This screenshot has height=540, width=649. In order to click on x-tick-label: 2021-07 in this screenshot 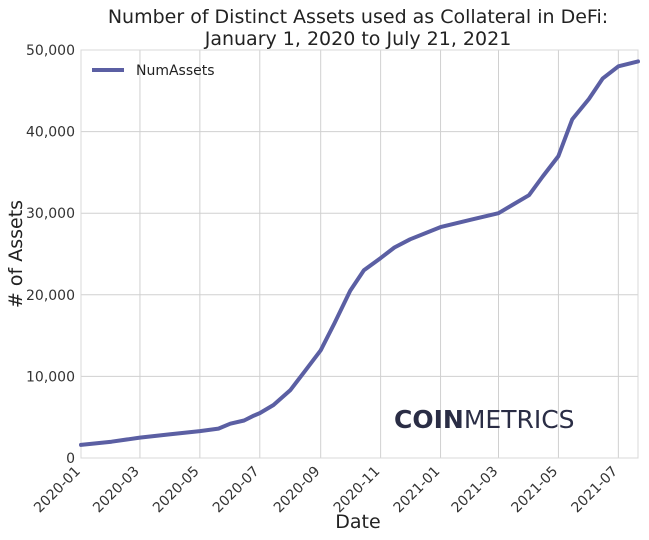, I will do `click(595, 490)`.